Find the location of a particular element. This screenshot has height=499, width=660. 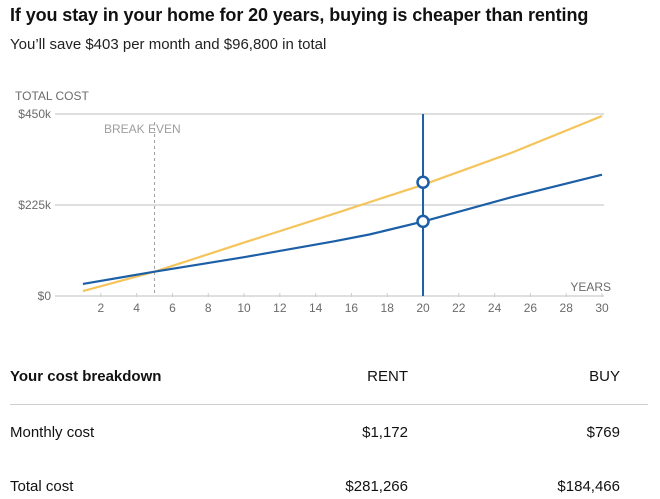

breakdown-title: Your cost breakdown is located at coordinates (86, 376).